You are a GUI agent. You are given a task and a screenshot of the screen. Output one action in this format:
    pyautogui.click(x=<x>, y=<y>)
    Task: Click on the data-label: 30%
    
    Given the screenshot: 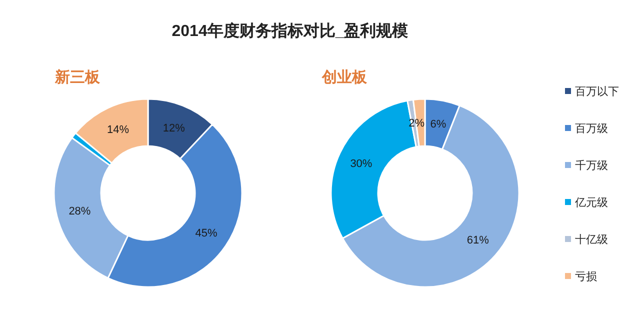 What is the action you would take?
    pyautogui.click(x=361, y=164)
    